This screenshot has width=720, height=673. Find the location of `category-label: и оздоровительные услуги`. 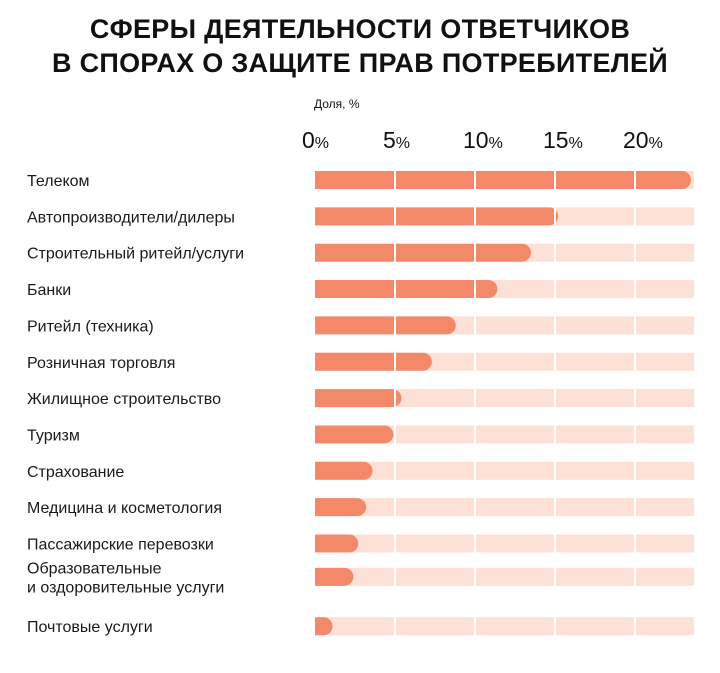

category-label: и оздоровительные услуги is located at coordinates (125, 587).